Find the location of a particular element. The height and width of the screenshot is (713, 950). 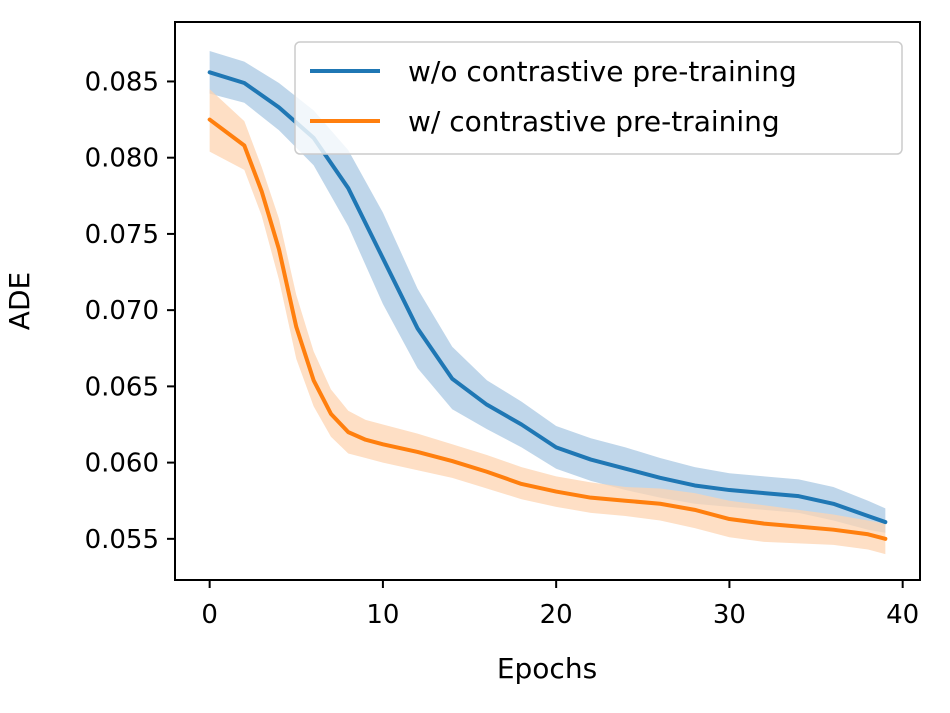

y-axis-label: ADE is located at coordinates (19, 301).